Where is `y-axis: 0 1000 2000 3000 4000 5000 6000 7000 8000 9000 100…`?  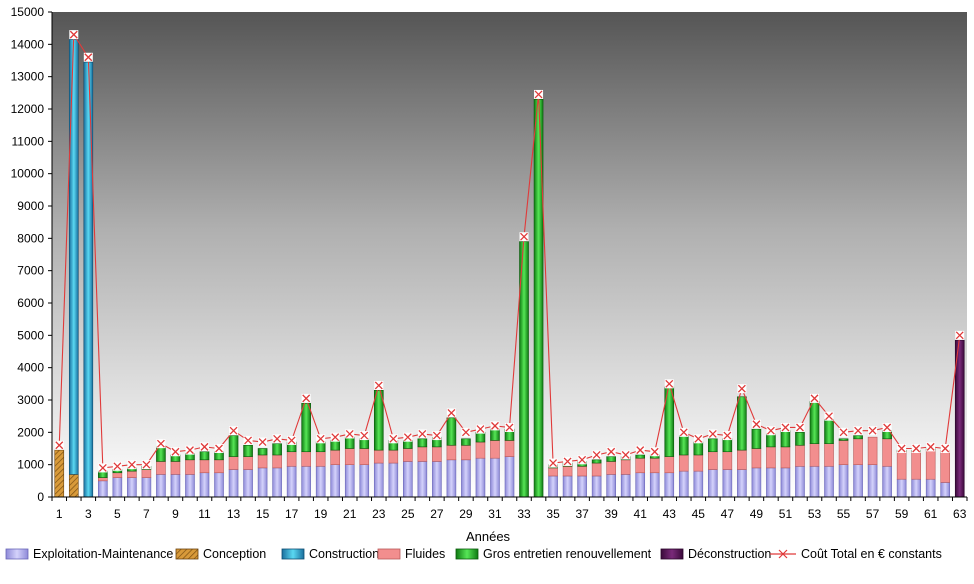 y-axis: 0 1000 2000 3000 4000 5000 6000 7000 8000 9000 100… is located at coordinates (32, 254).